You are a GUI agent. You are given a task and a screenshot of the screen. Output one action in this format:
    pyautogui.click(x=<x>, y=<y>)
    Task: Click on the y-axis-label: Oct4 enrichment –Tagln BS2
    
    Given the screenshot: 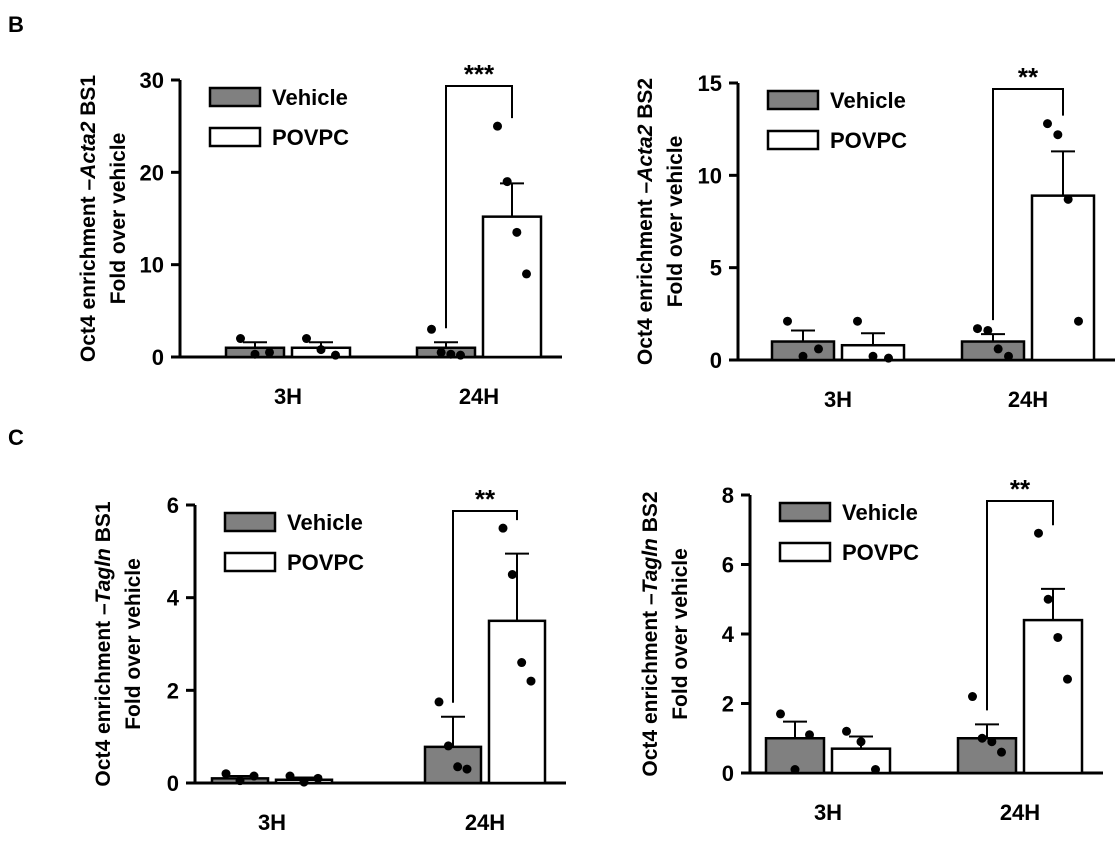 What is the action you would take?
    pyautogui.click(x=650, y=633)
    